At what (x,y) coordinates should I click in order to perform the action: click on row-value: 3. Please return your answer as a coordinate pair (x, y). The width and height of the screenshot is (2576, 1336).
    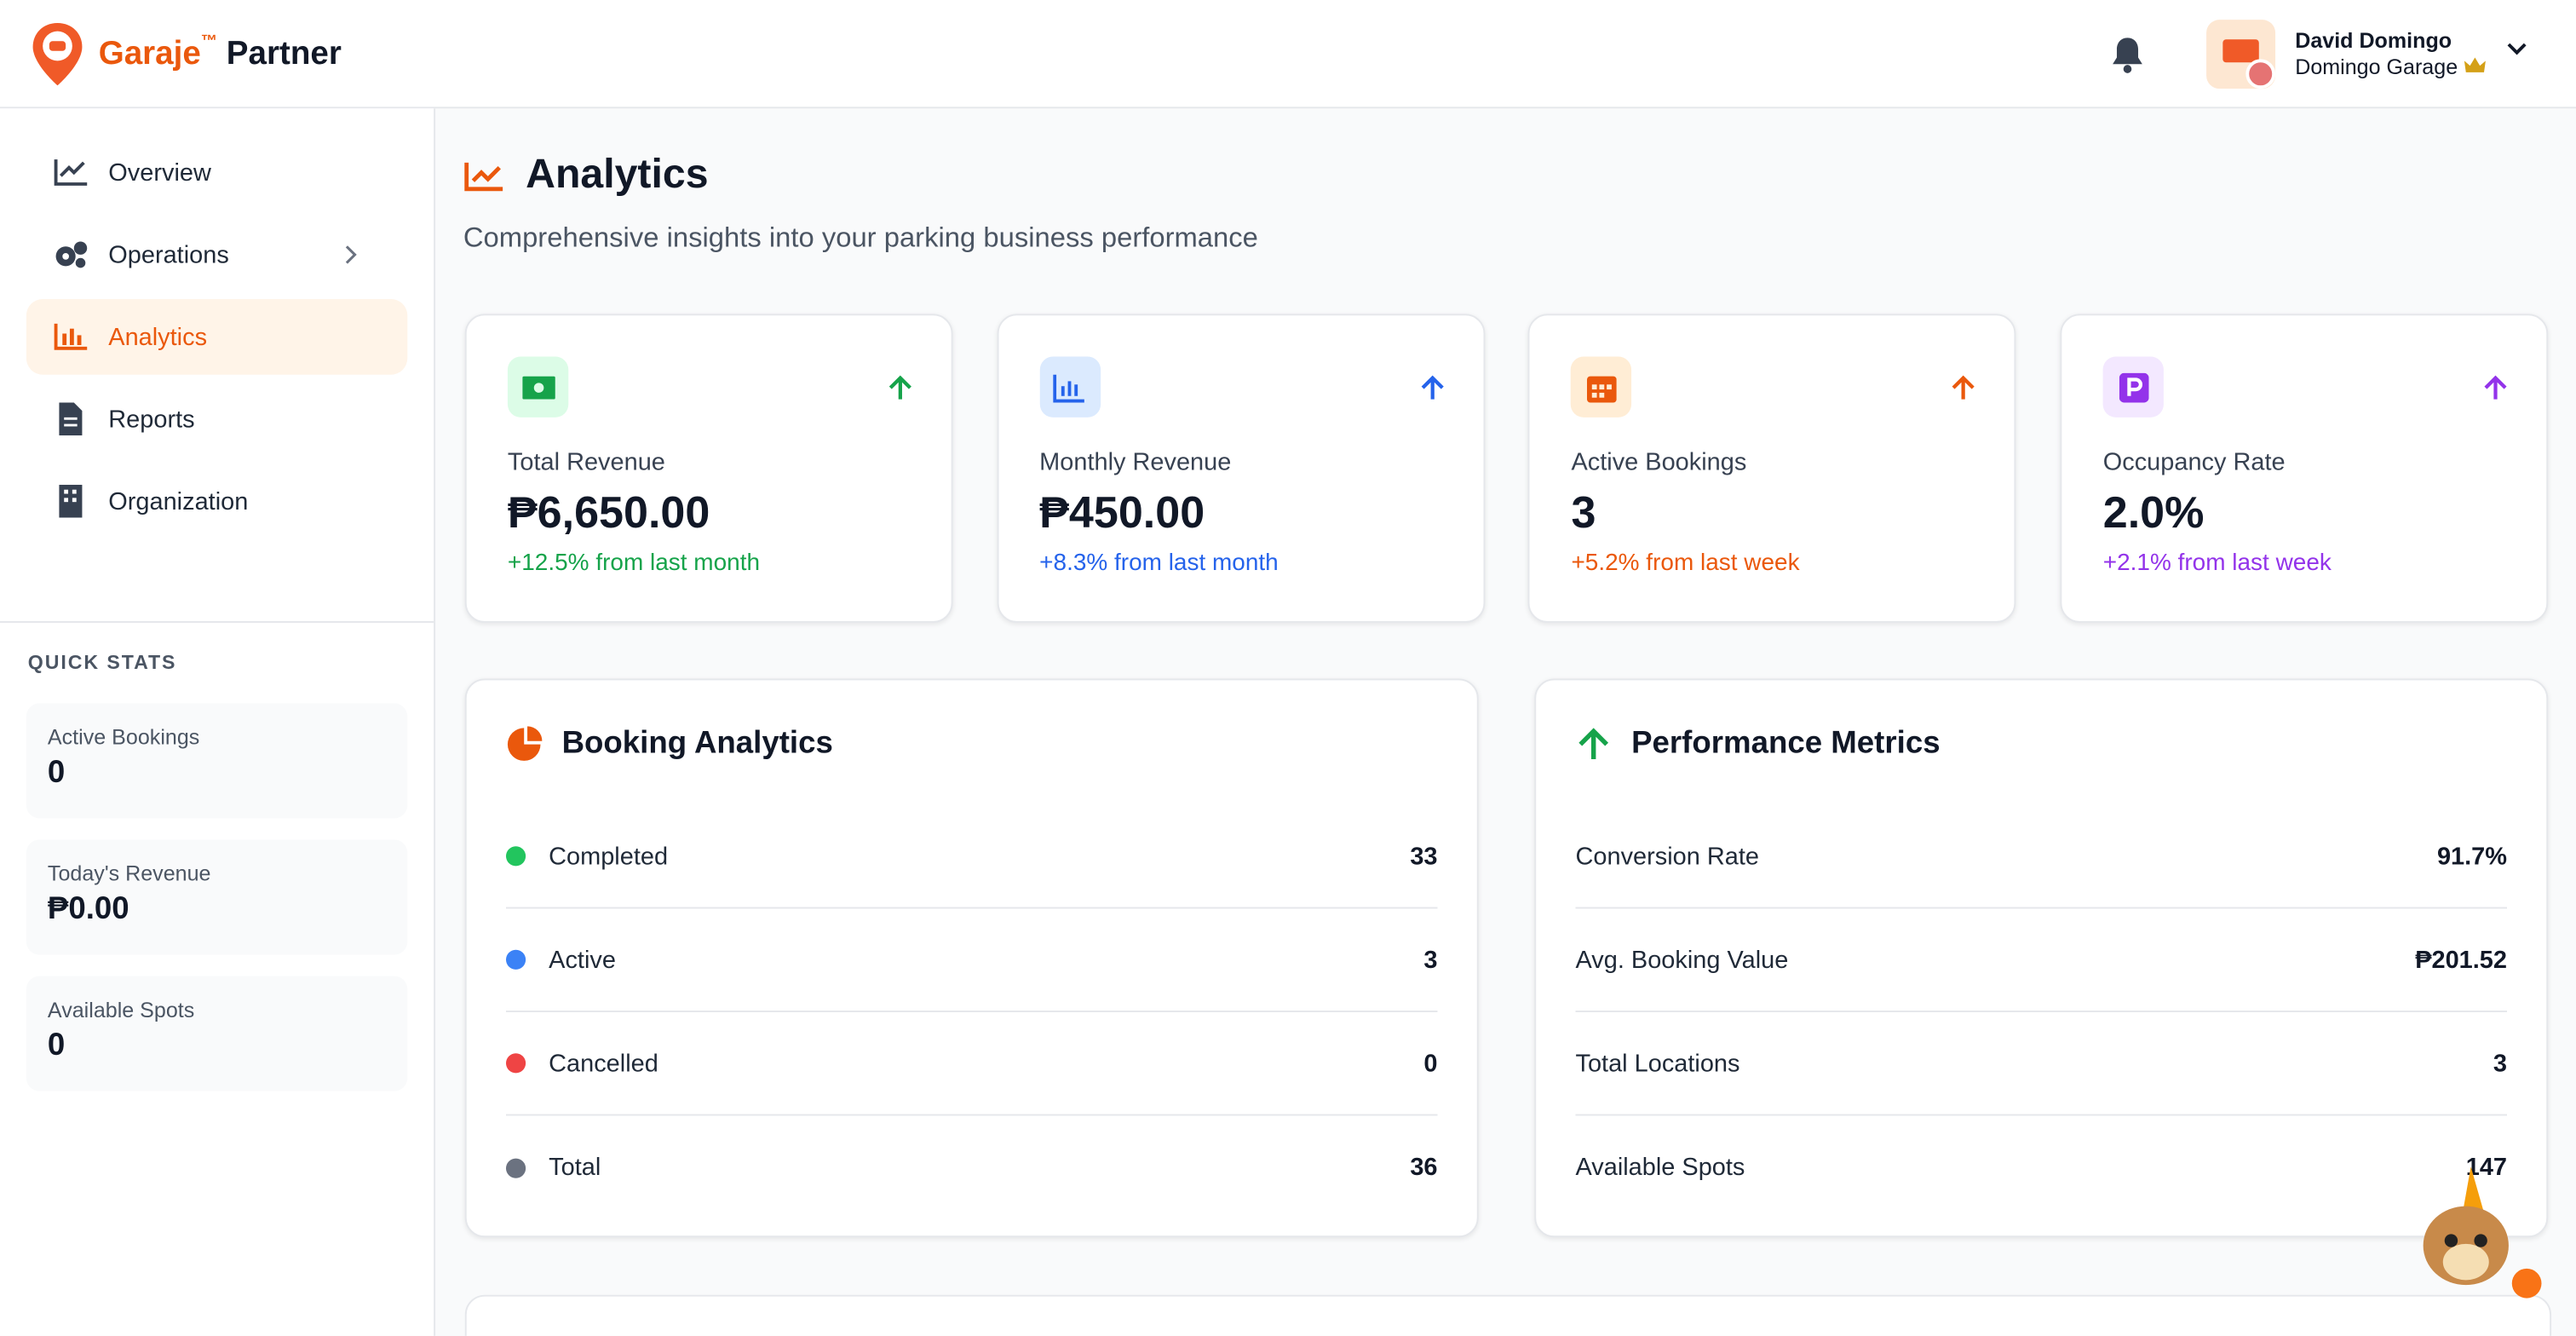
    Looking at the image, I should click on (2500, 1063).